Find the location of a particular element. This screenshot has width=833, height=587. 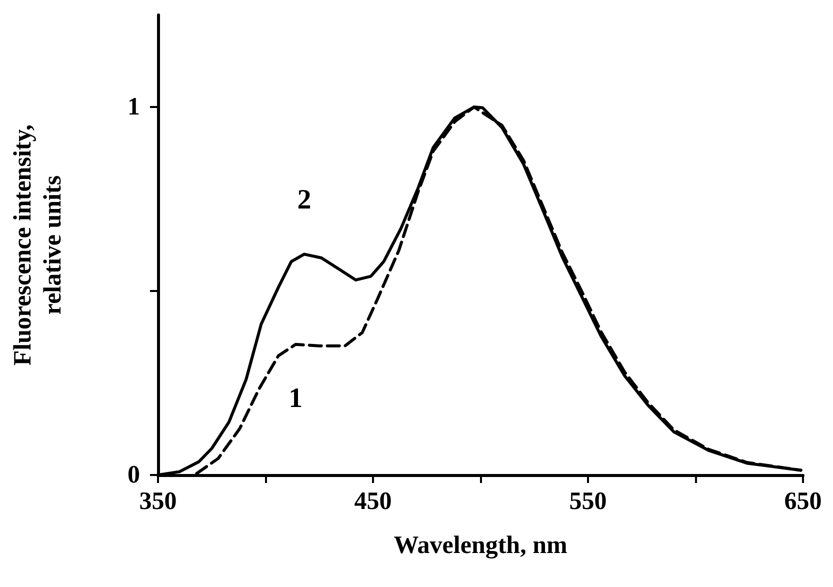

x-tick-label: 650 is located at coordinates (803, 501).